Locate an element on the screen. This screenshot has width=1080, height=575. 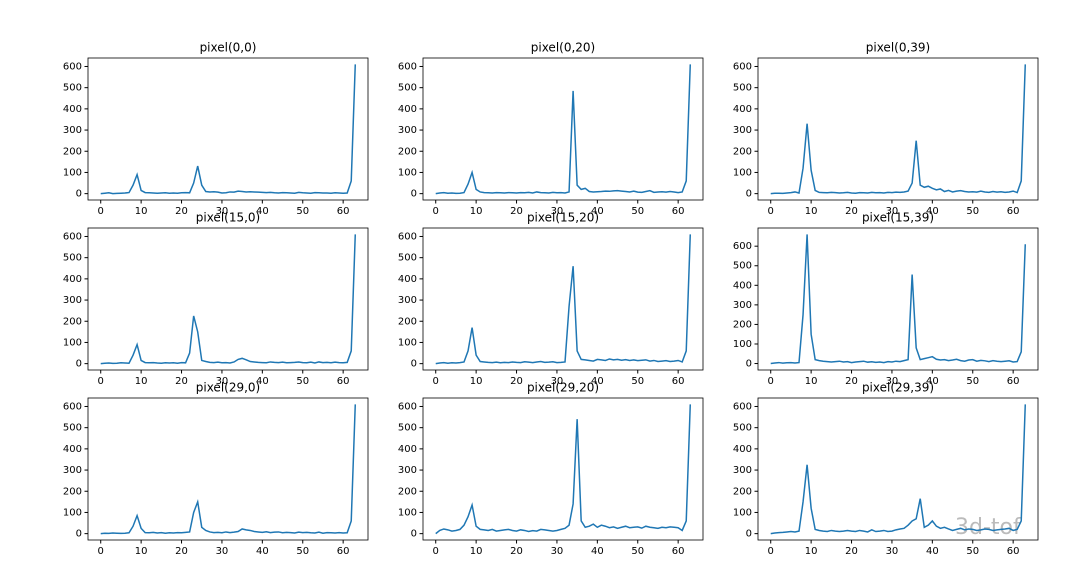
chart-title: pixel(15,0) is located at coordinates (228, 218).